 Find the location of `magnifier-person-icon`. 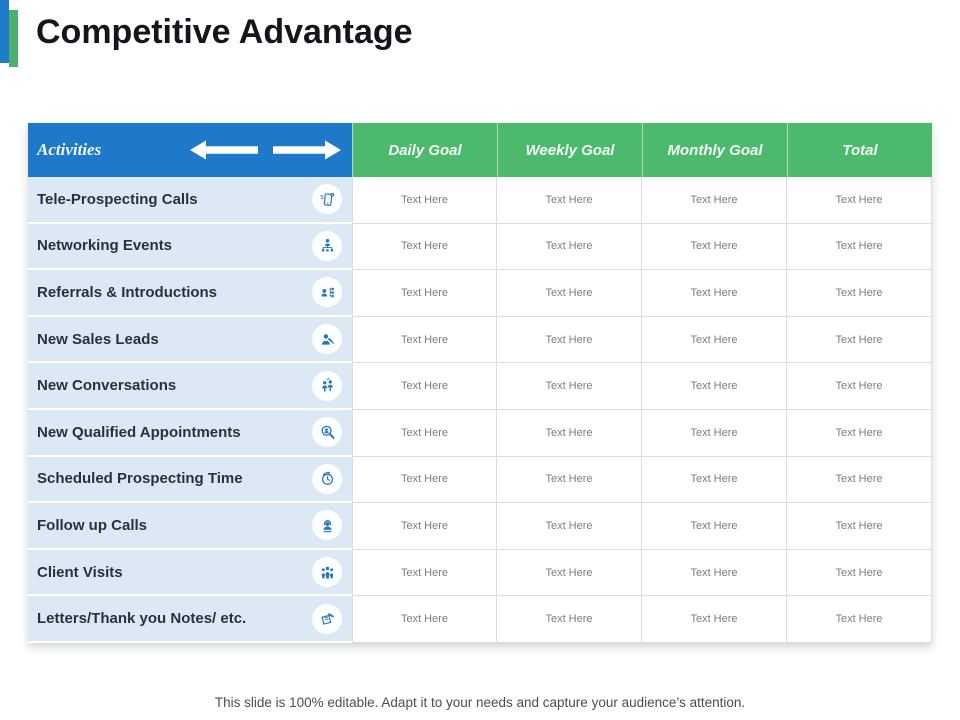

magnifier-person-icon is located at coordinates (327, 432).